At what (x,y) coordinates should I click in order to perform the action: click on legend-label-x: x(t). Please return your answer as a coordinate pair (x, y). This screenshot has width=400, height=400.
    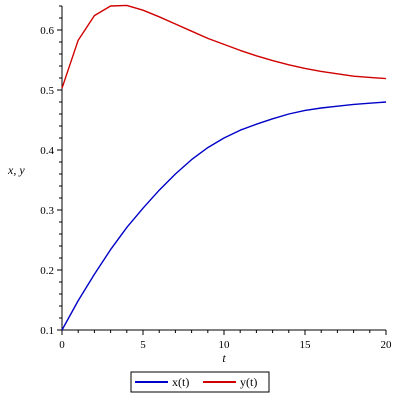
    Looking at the image, I should click on (180, 382).